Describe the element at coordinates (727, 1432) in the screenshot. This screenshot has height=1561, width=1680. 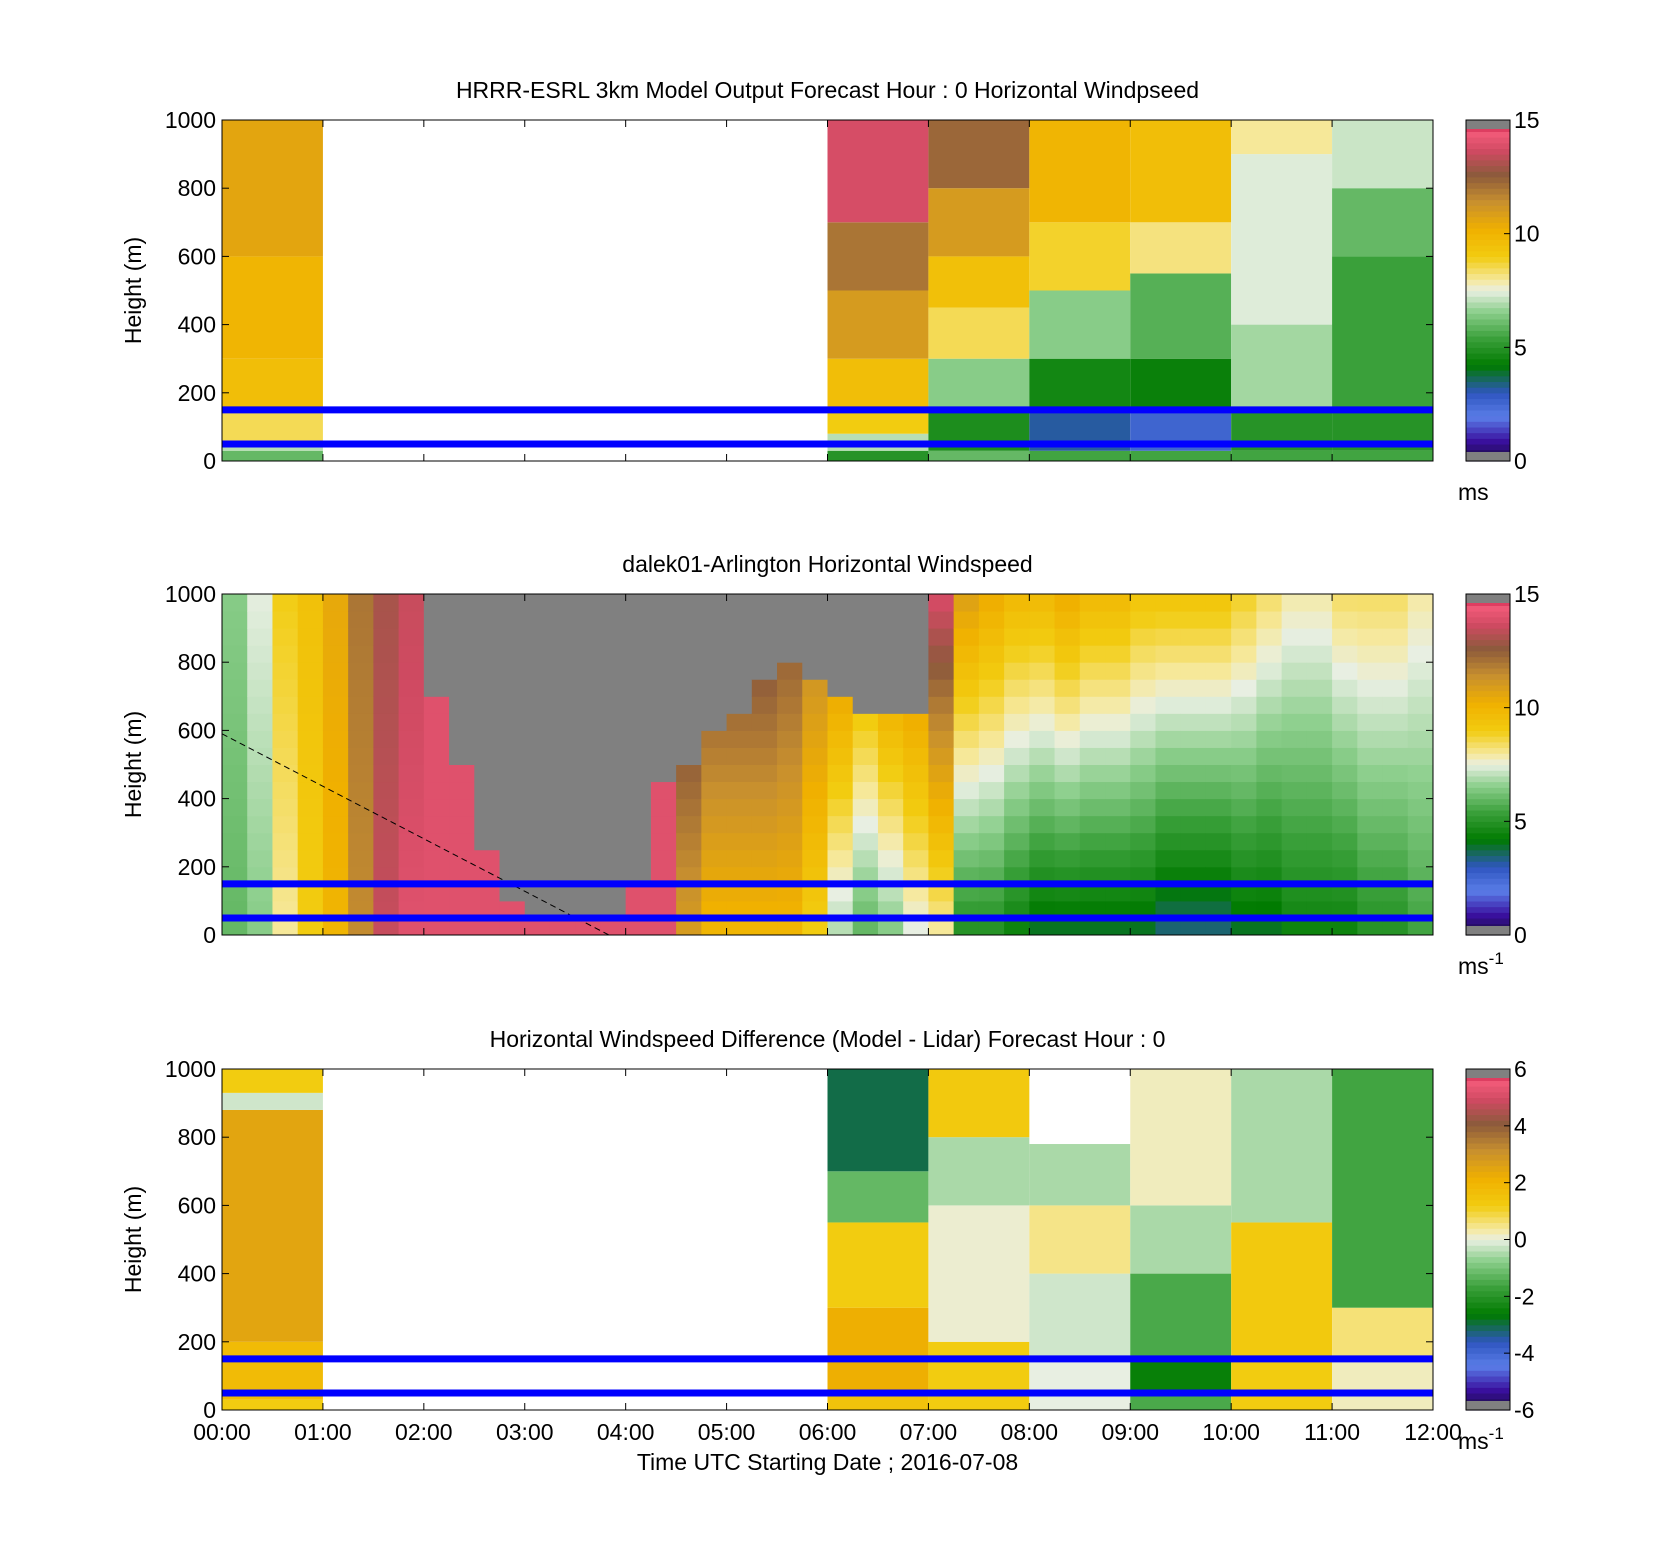
I see `x-tick-label: 05:00` at that location.